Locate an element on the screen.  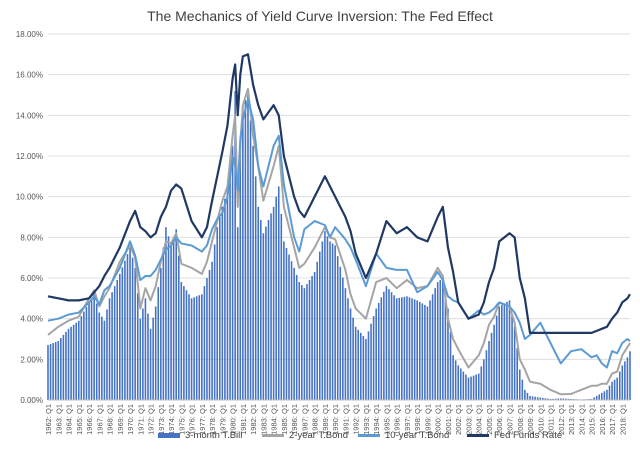
x-tick-label: 1981: Q1 is located at coordinates (243, 419).